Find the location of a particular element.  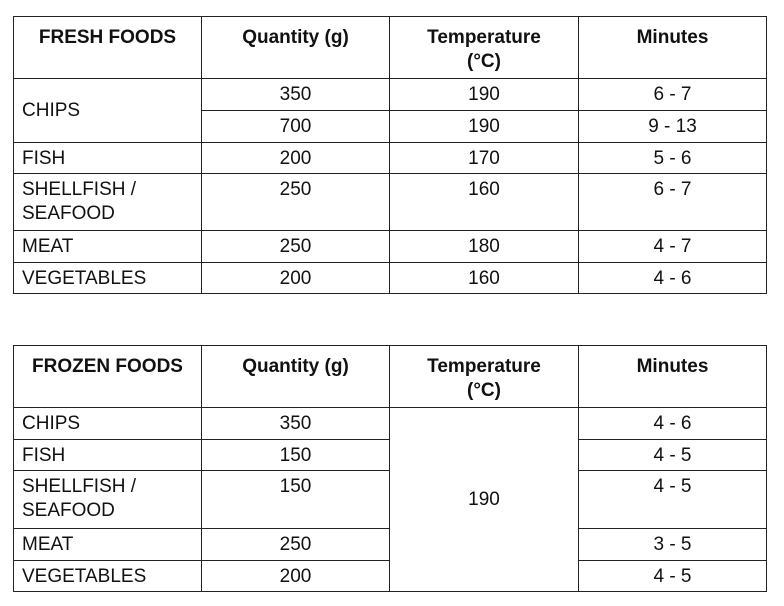

table-row: VEGETABLES 200 4 - 5 is located at coordinates (390, 576).